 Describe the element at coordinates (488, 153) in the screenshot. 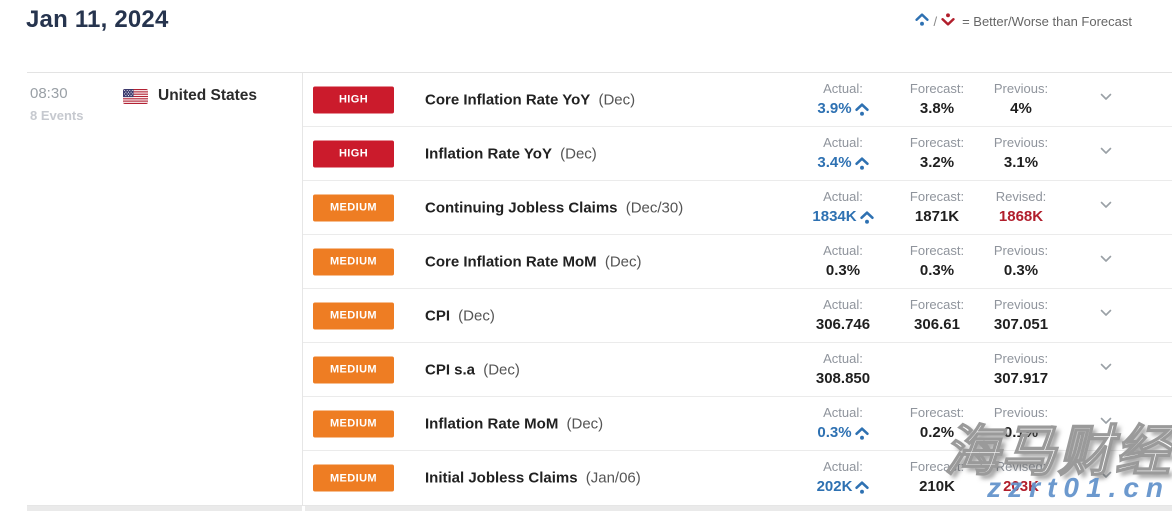

I see `event-name: Inflation Rate YoY` at that location.